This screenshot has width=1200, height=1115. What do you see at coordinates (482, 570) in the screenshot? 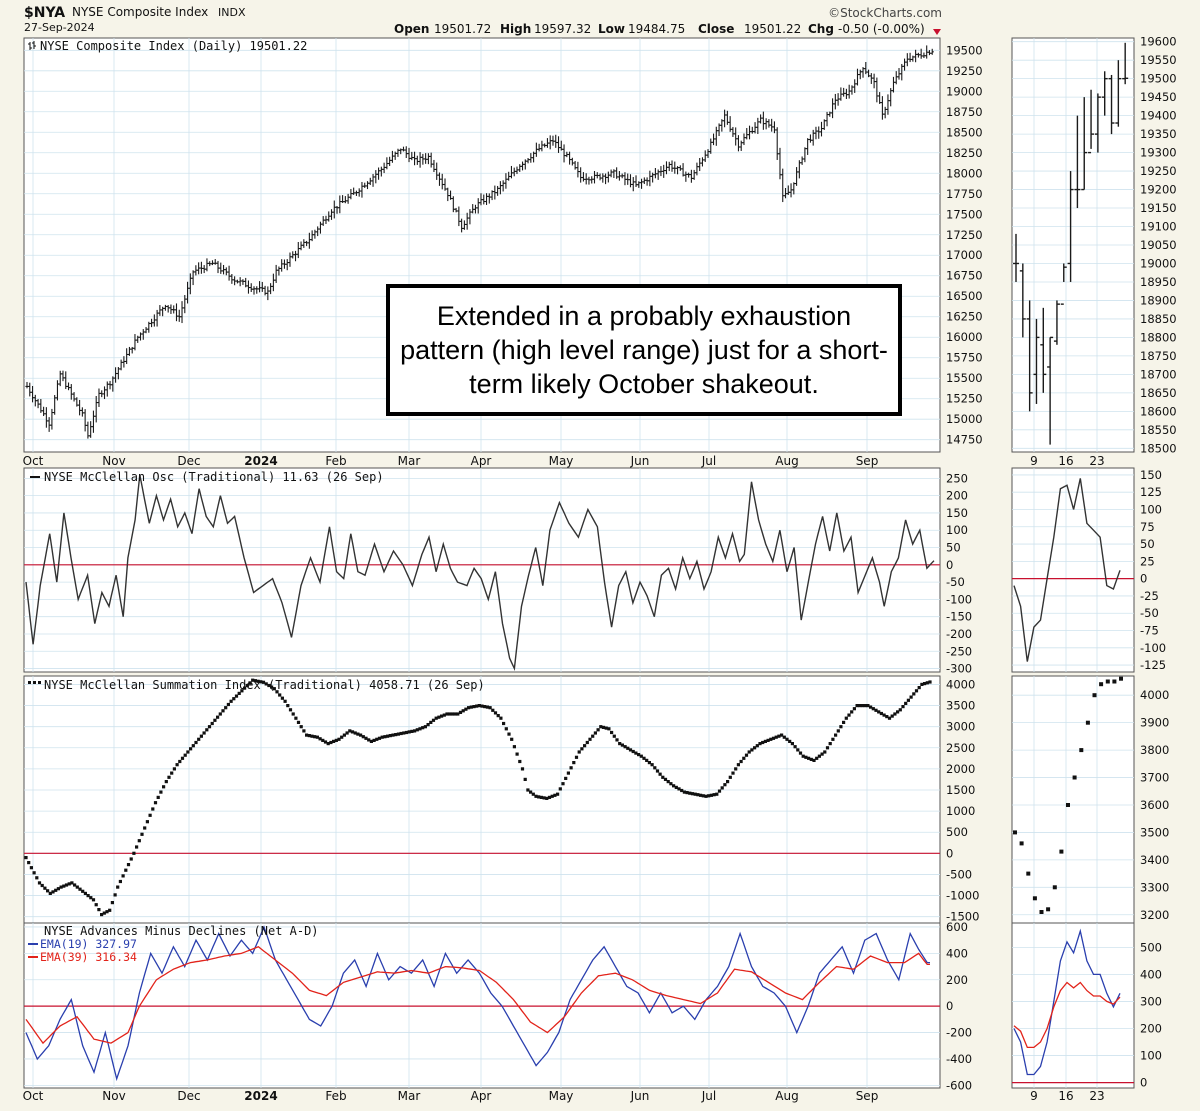
I see `osc-grid` at bounding box center [482, 570].